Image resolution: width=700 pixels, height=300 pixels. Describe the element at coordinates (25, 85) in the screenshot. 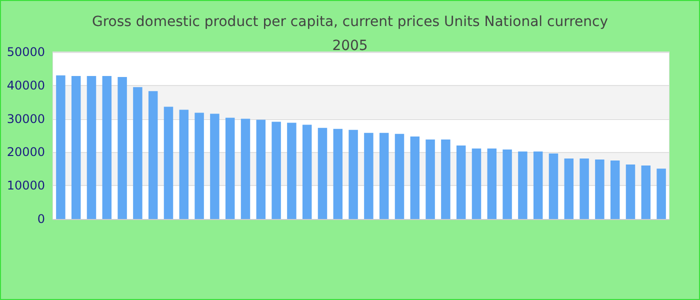

I see `y-tick-label: 40000` at that location.